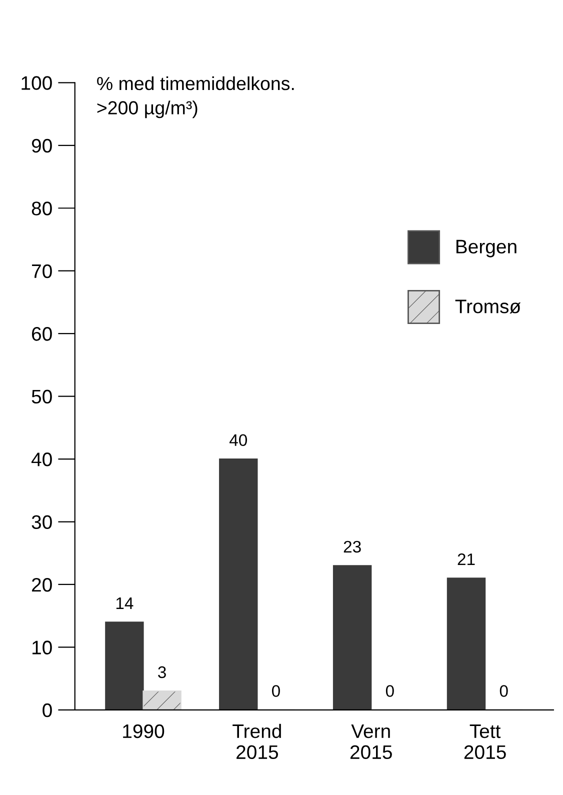 The width and height of the screenshot is (563, 795). I want to click on y-tick-label: 80, so click(42, 209).